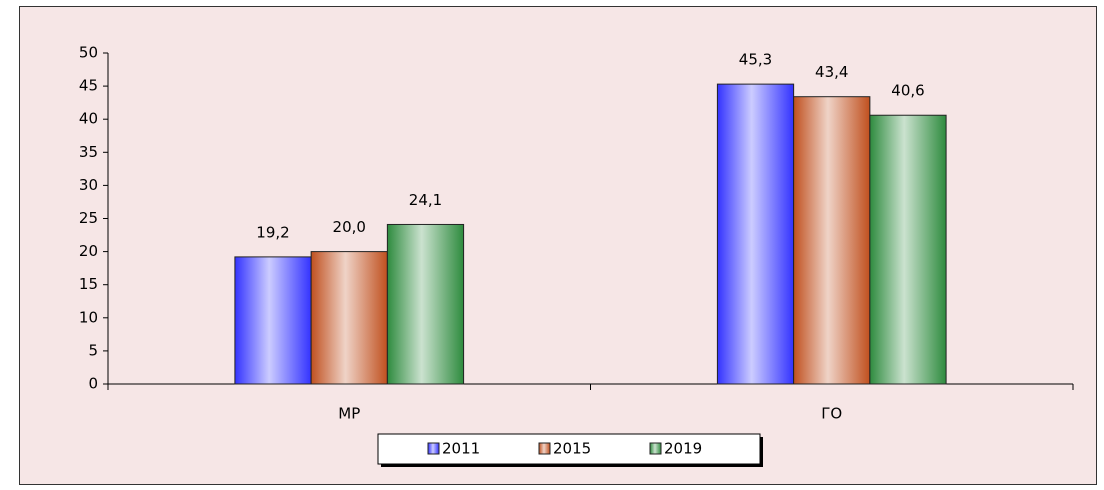 This screenshot has width=1104, height=490. What do you see at coordinates (88, 152) in the screenshot?
I see `y-tick-label: 35` at bounding box center [88, 152].